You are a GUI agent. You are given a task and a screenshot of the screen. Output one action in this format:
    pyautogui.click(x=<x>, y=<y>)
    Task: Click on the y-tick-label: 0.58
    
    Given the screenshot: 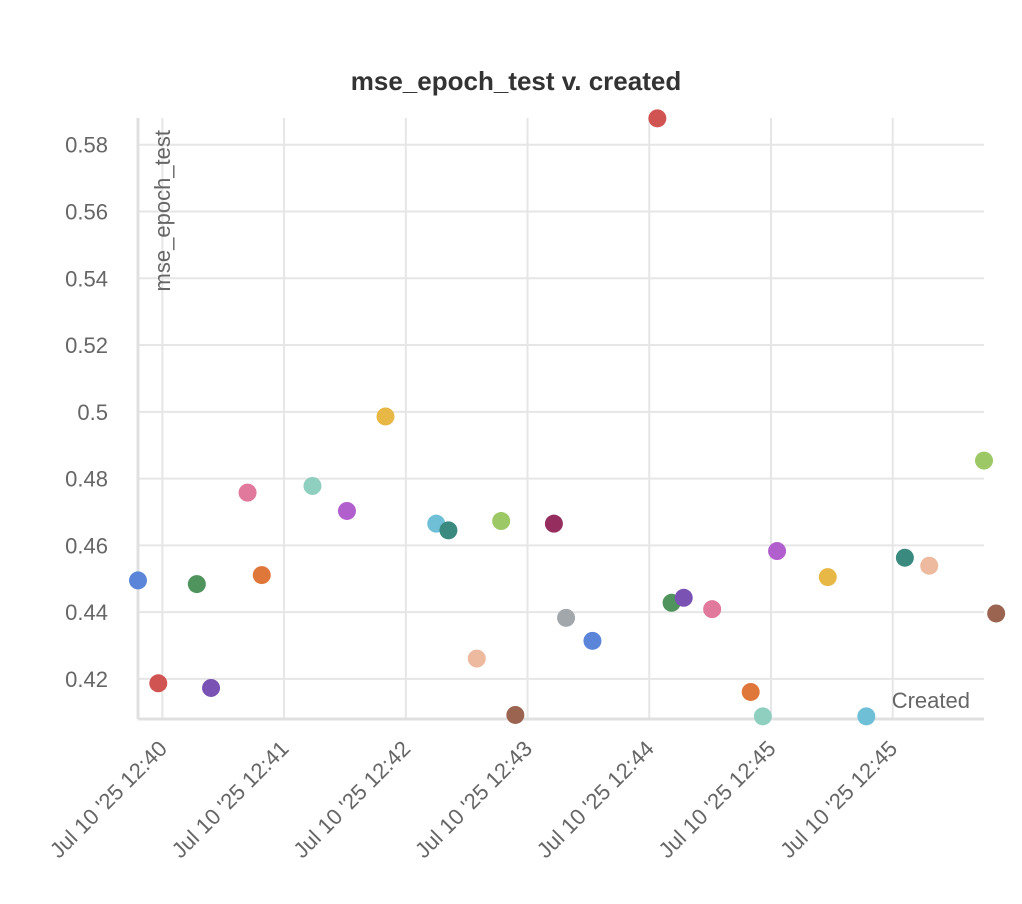 What is the action you would take?
    pyautogui.click(x=86, y=145)
    